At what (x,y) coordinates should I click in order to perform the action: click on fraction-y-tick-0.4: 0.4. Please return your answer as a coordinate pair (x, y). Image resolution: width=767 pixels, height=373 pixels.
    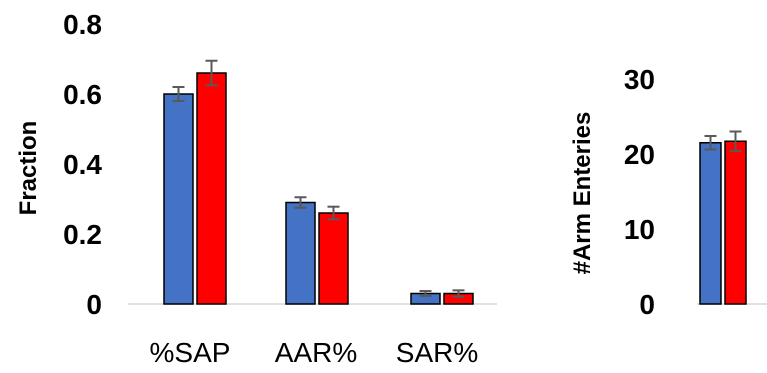
    Looking at the image, I should click on (82, 164).